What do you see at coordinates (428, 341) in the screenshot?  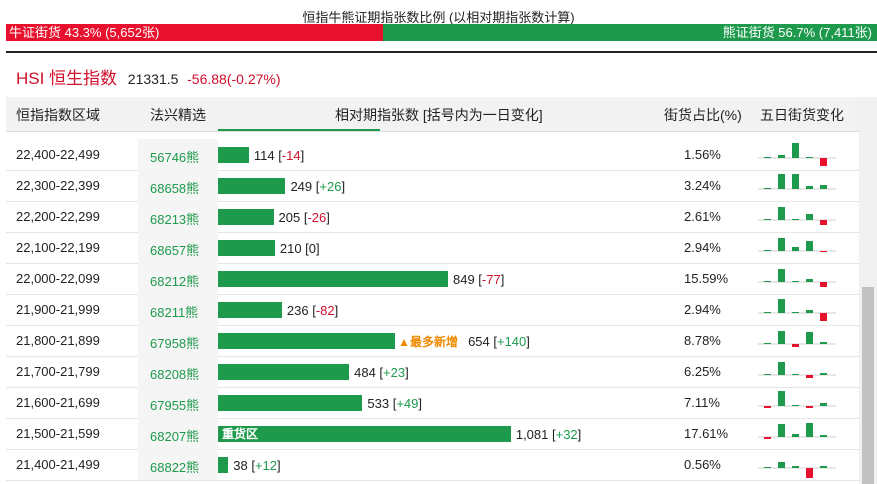 I see `most-added-tag: ▲最多新增` at bounding box center [428, 341].